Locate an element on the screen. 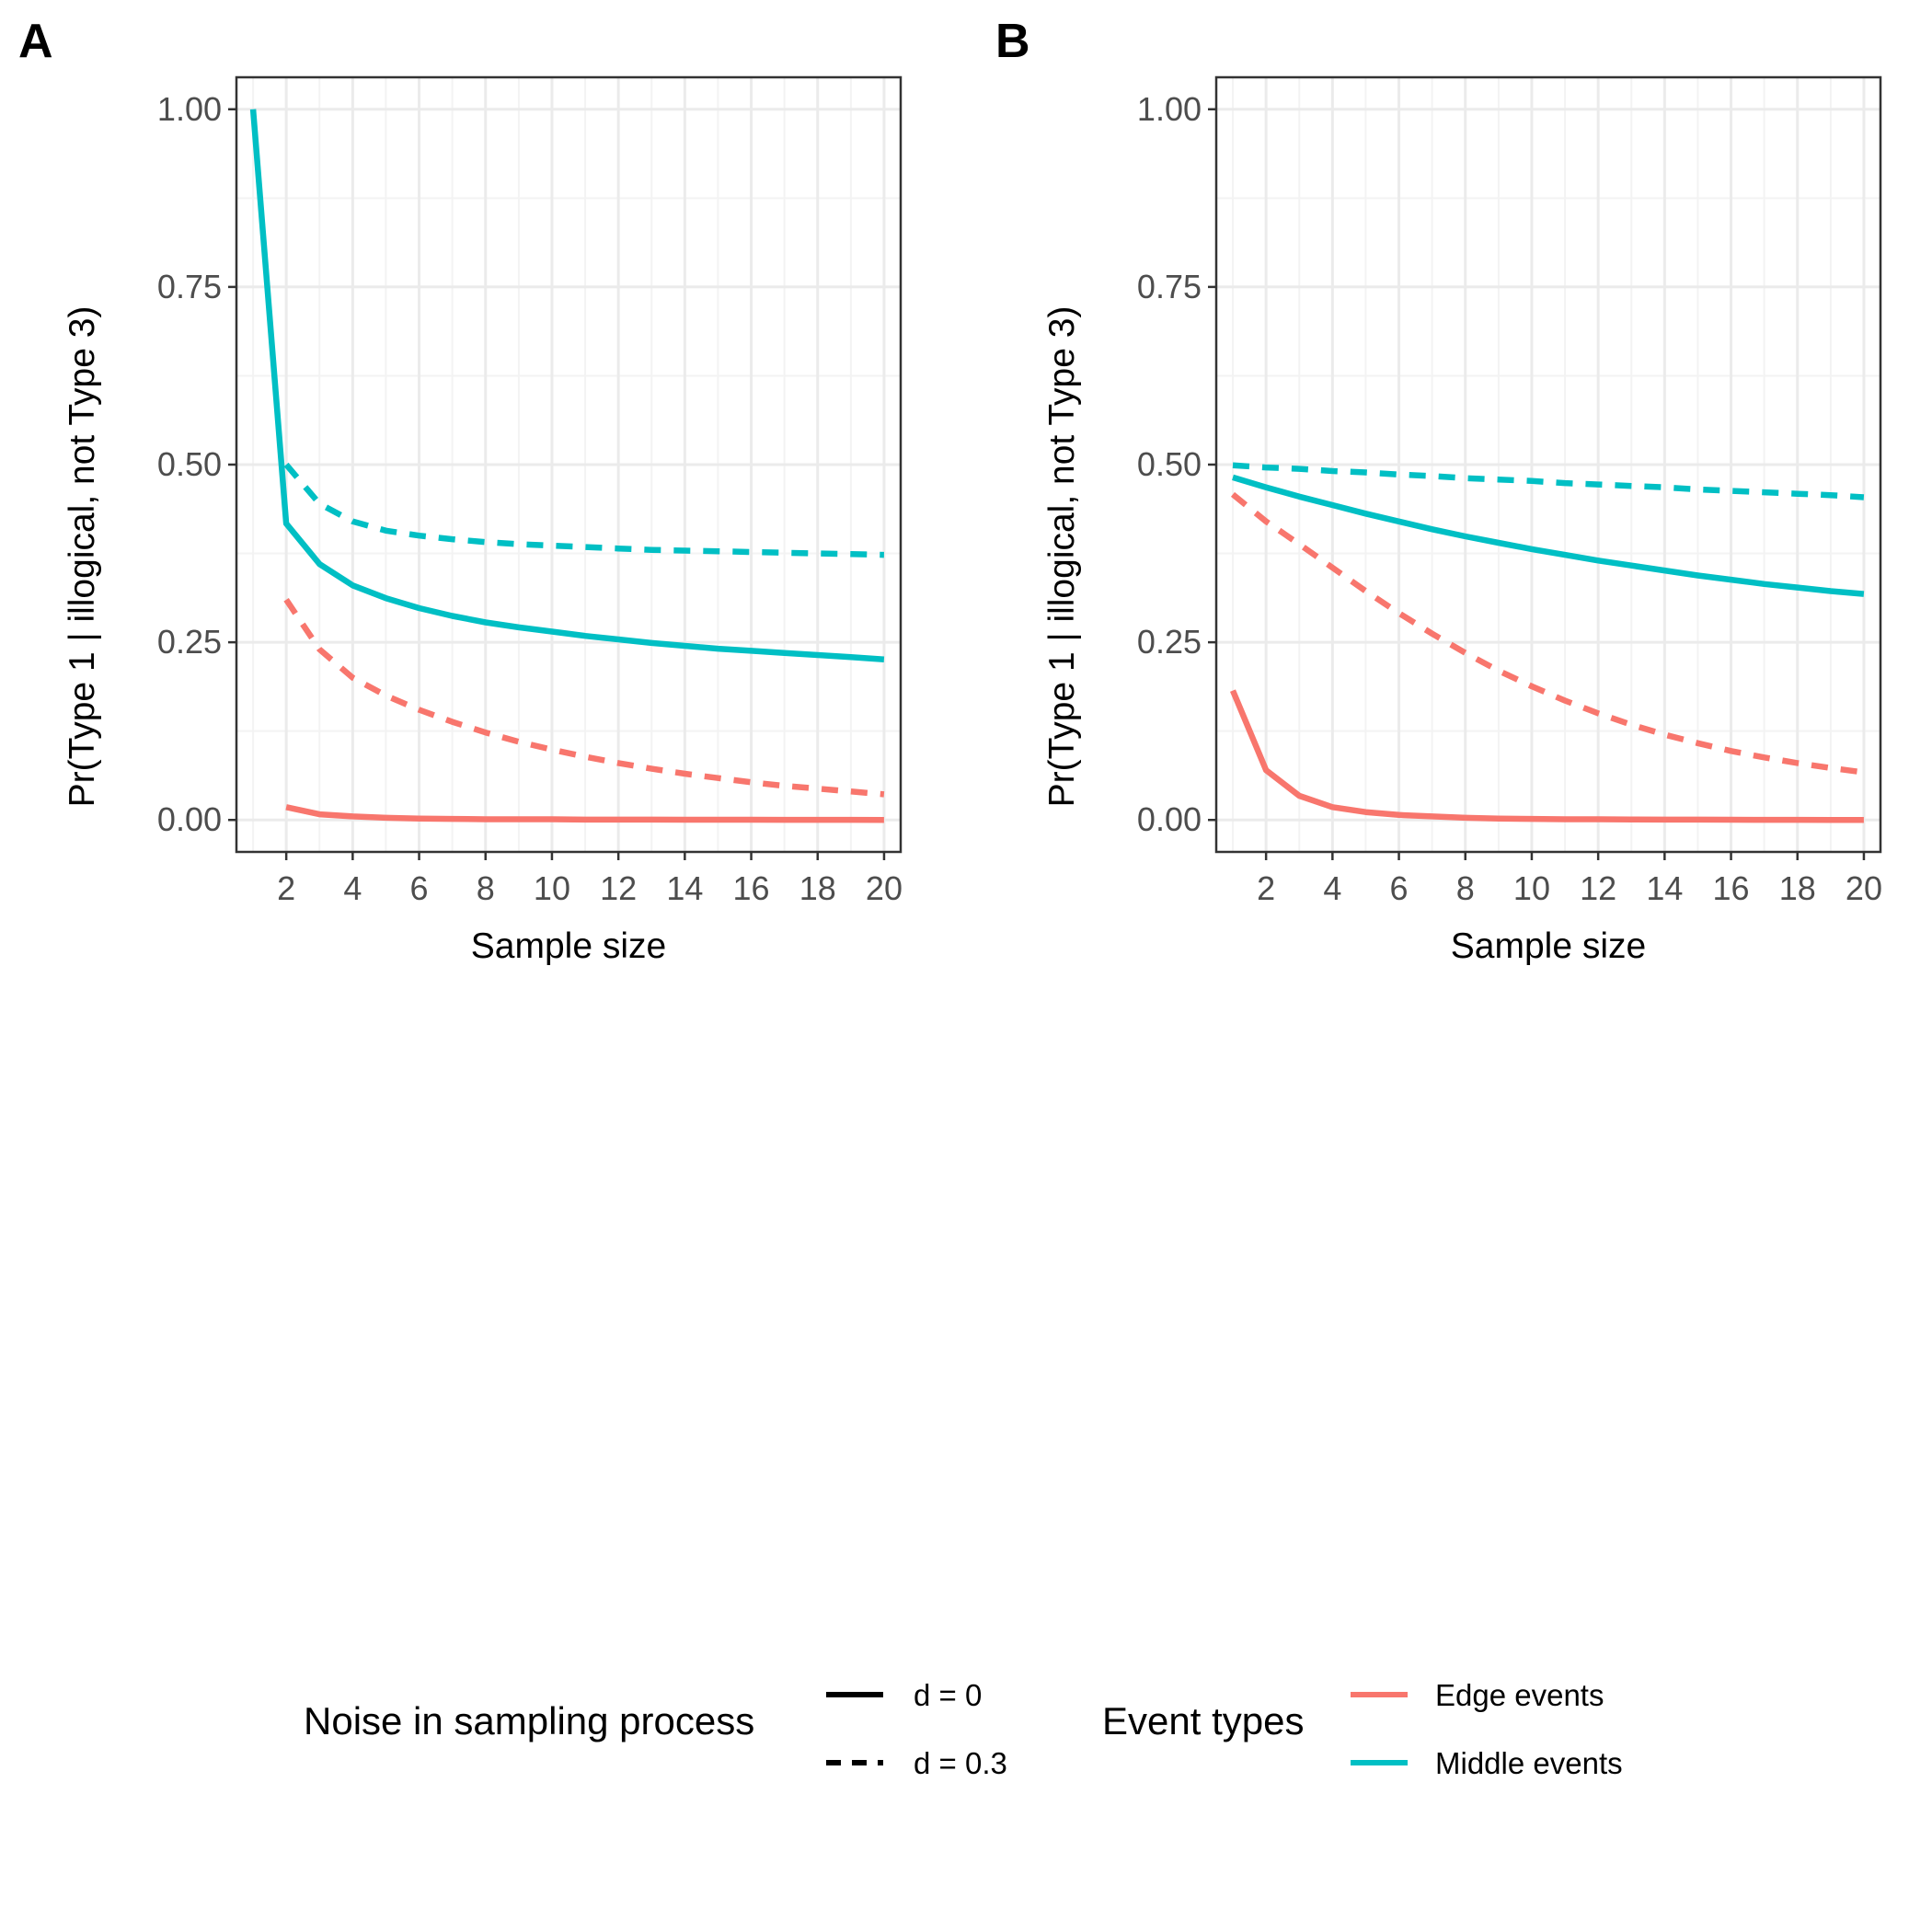 This screenshot has height=1932, width=1932. panel-label-a: A is located at coordinates (35, 41).